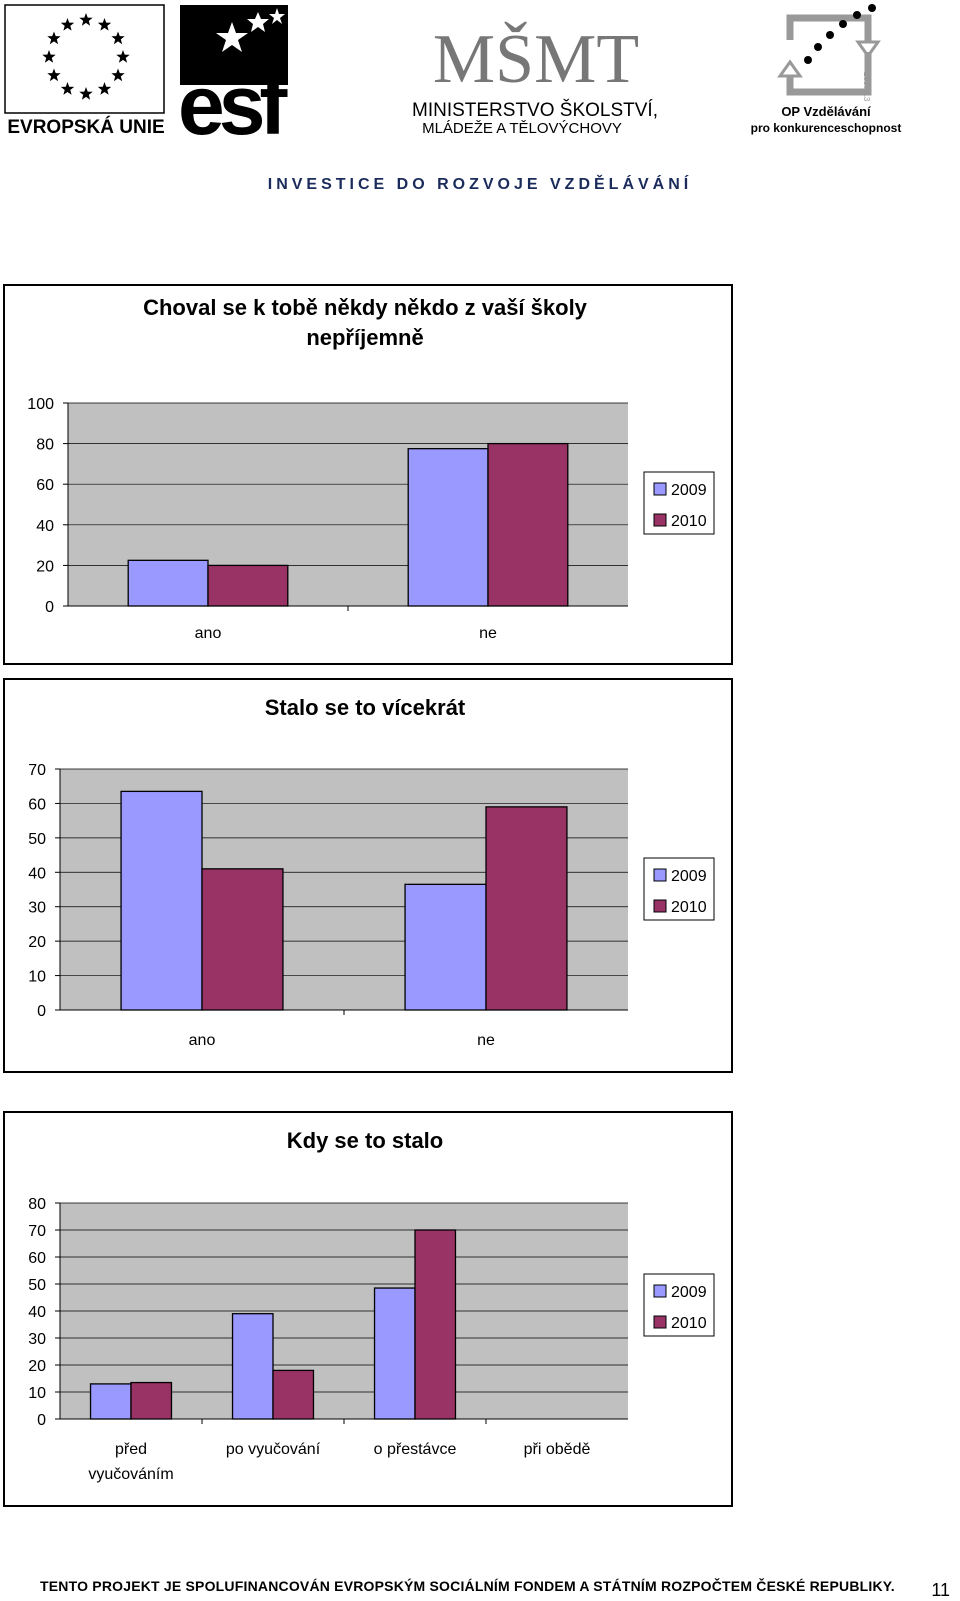 The width and height of the screenshot is (960, 1601). I want to click on msmt-monogram: MŠMT, so click(536, 59).